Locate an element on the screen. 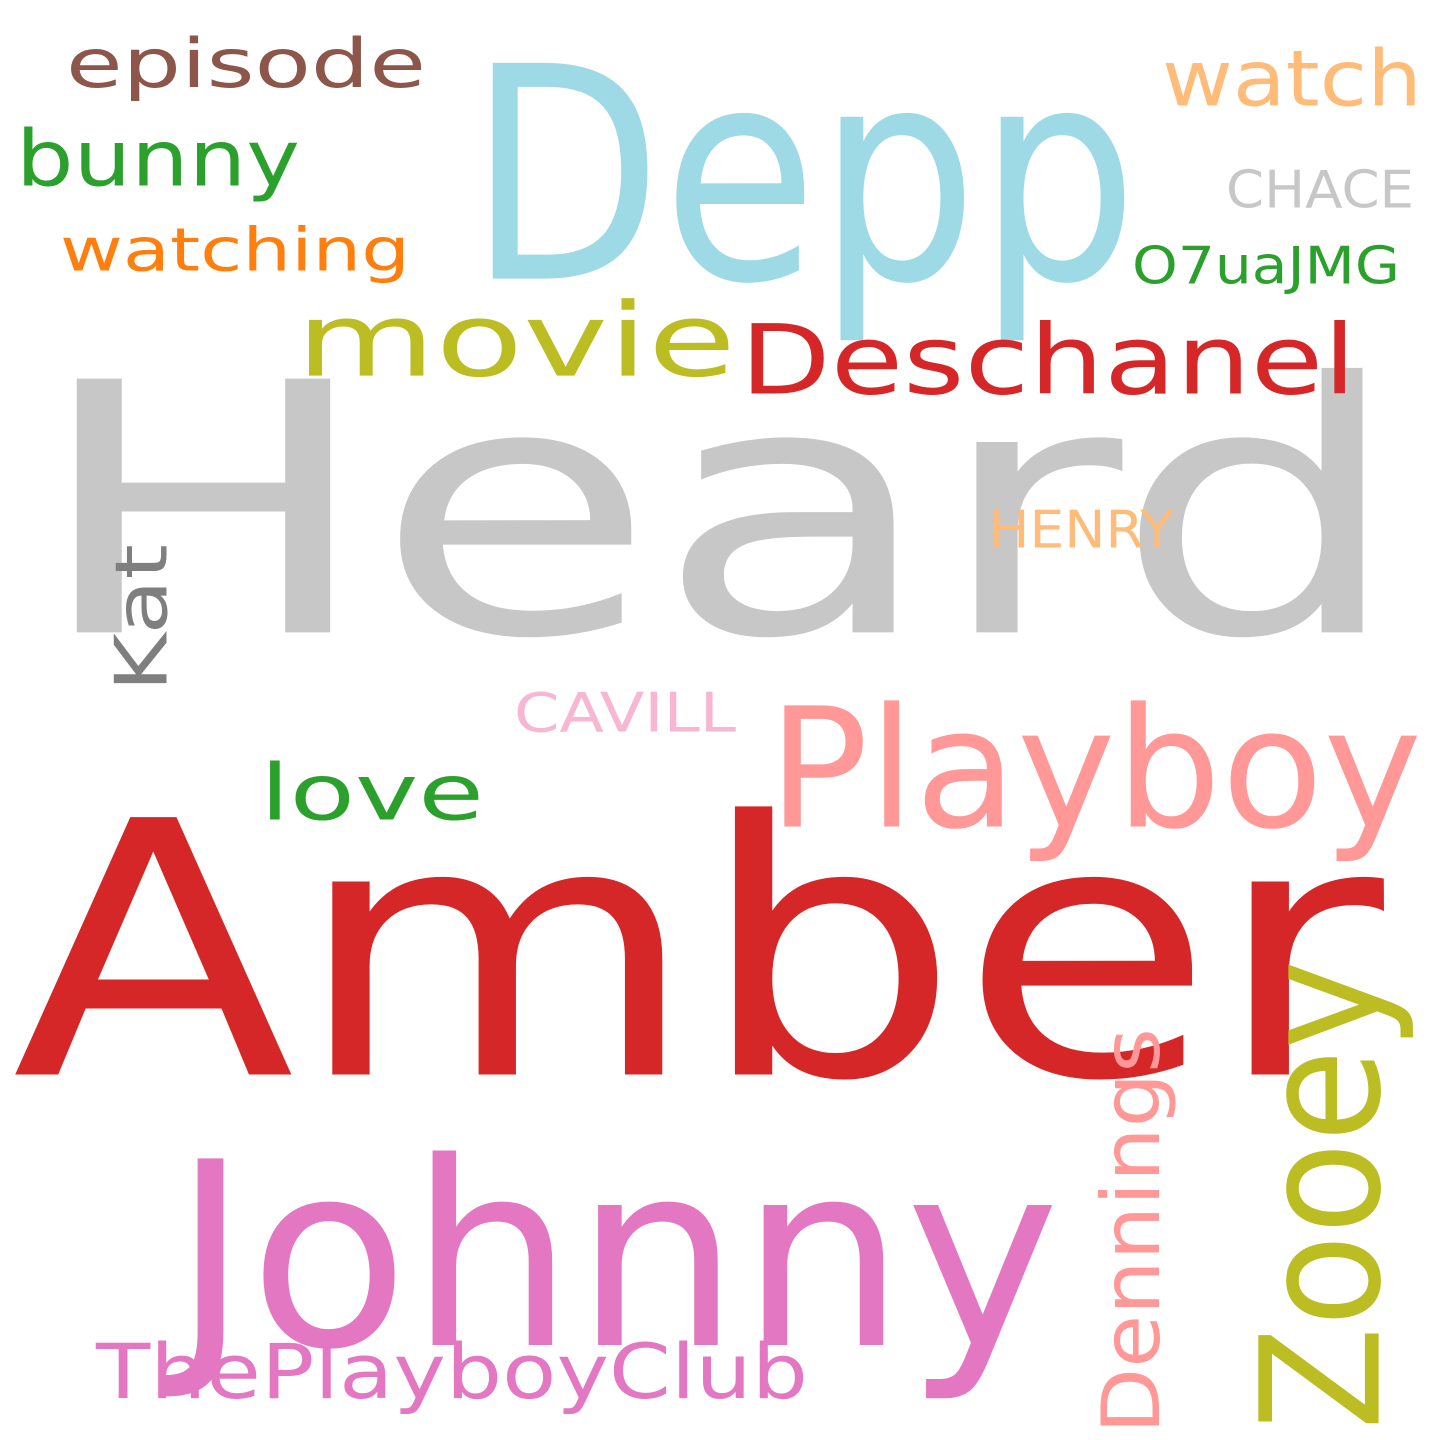 The height and width of the screenshot is (1440, 1440). word-depp: Depp is located at coordinates (803, 176).